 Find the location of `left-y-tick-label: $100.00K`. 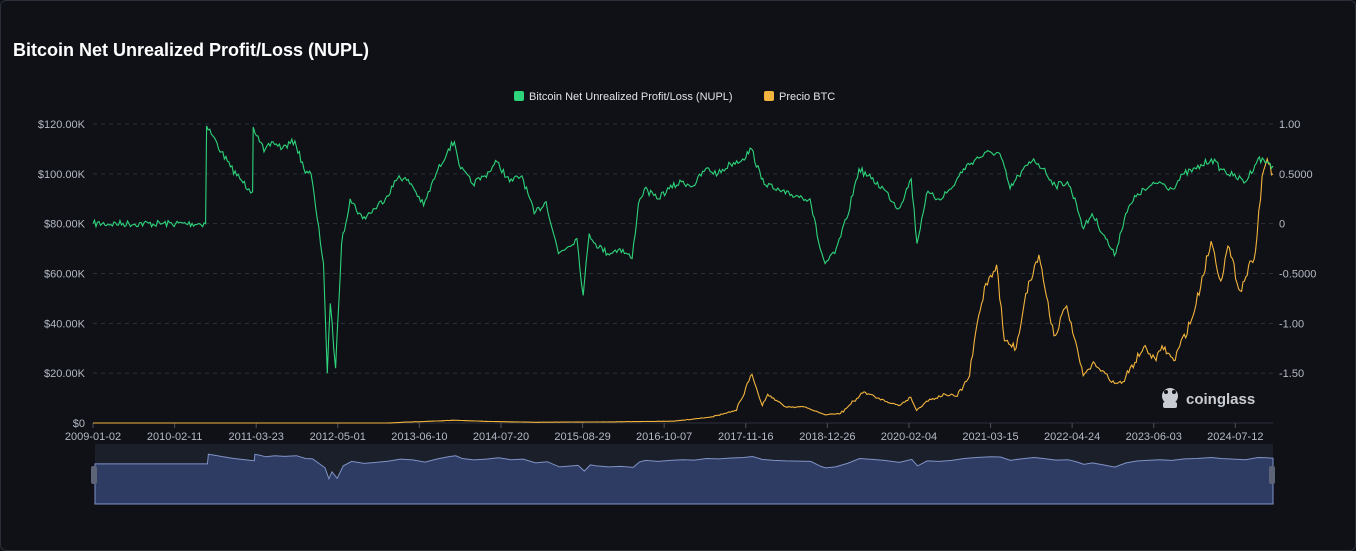

left-y-tick-label: $100.00K is located at coordinates (62, 175).